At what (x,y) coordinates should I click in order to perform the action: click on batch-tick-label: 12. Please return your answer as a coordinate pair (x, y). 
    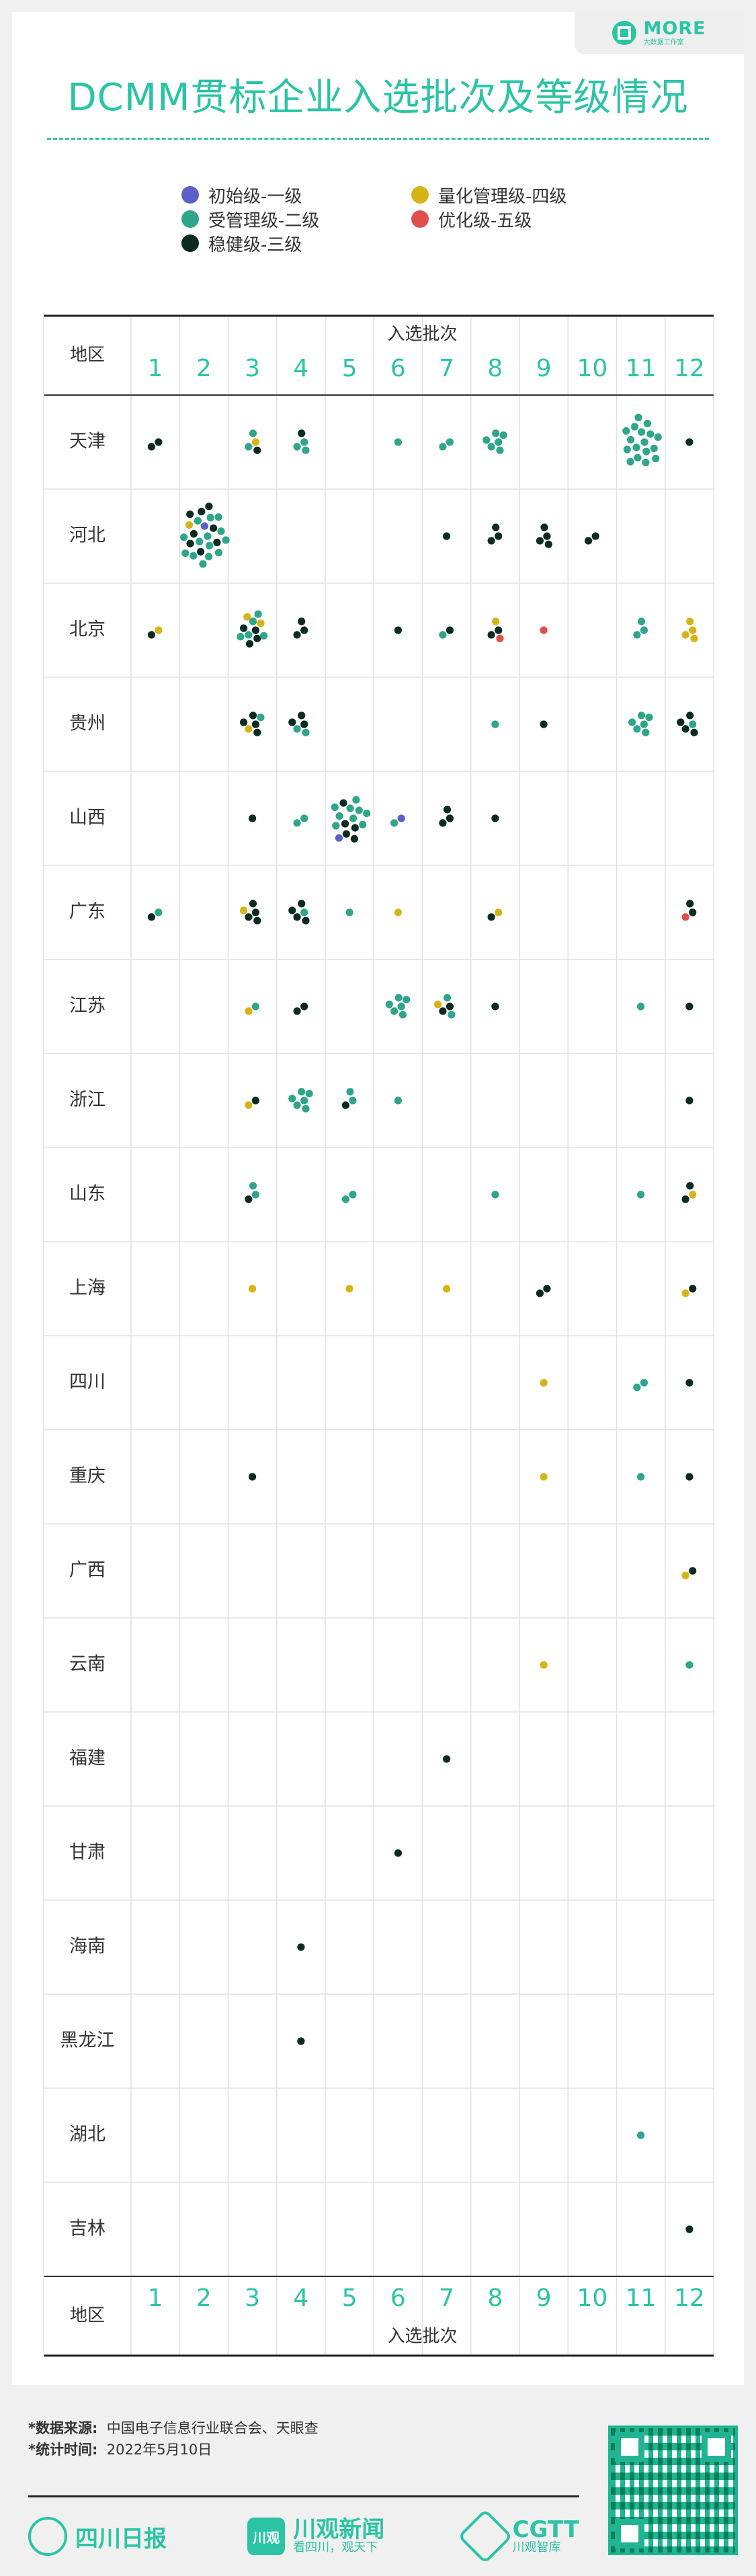
    Looking at the image, I should click on (690, 2298).